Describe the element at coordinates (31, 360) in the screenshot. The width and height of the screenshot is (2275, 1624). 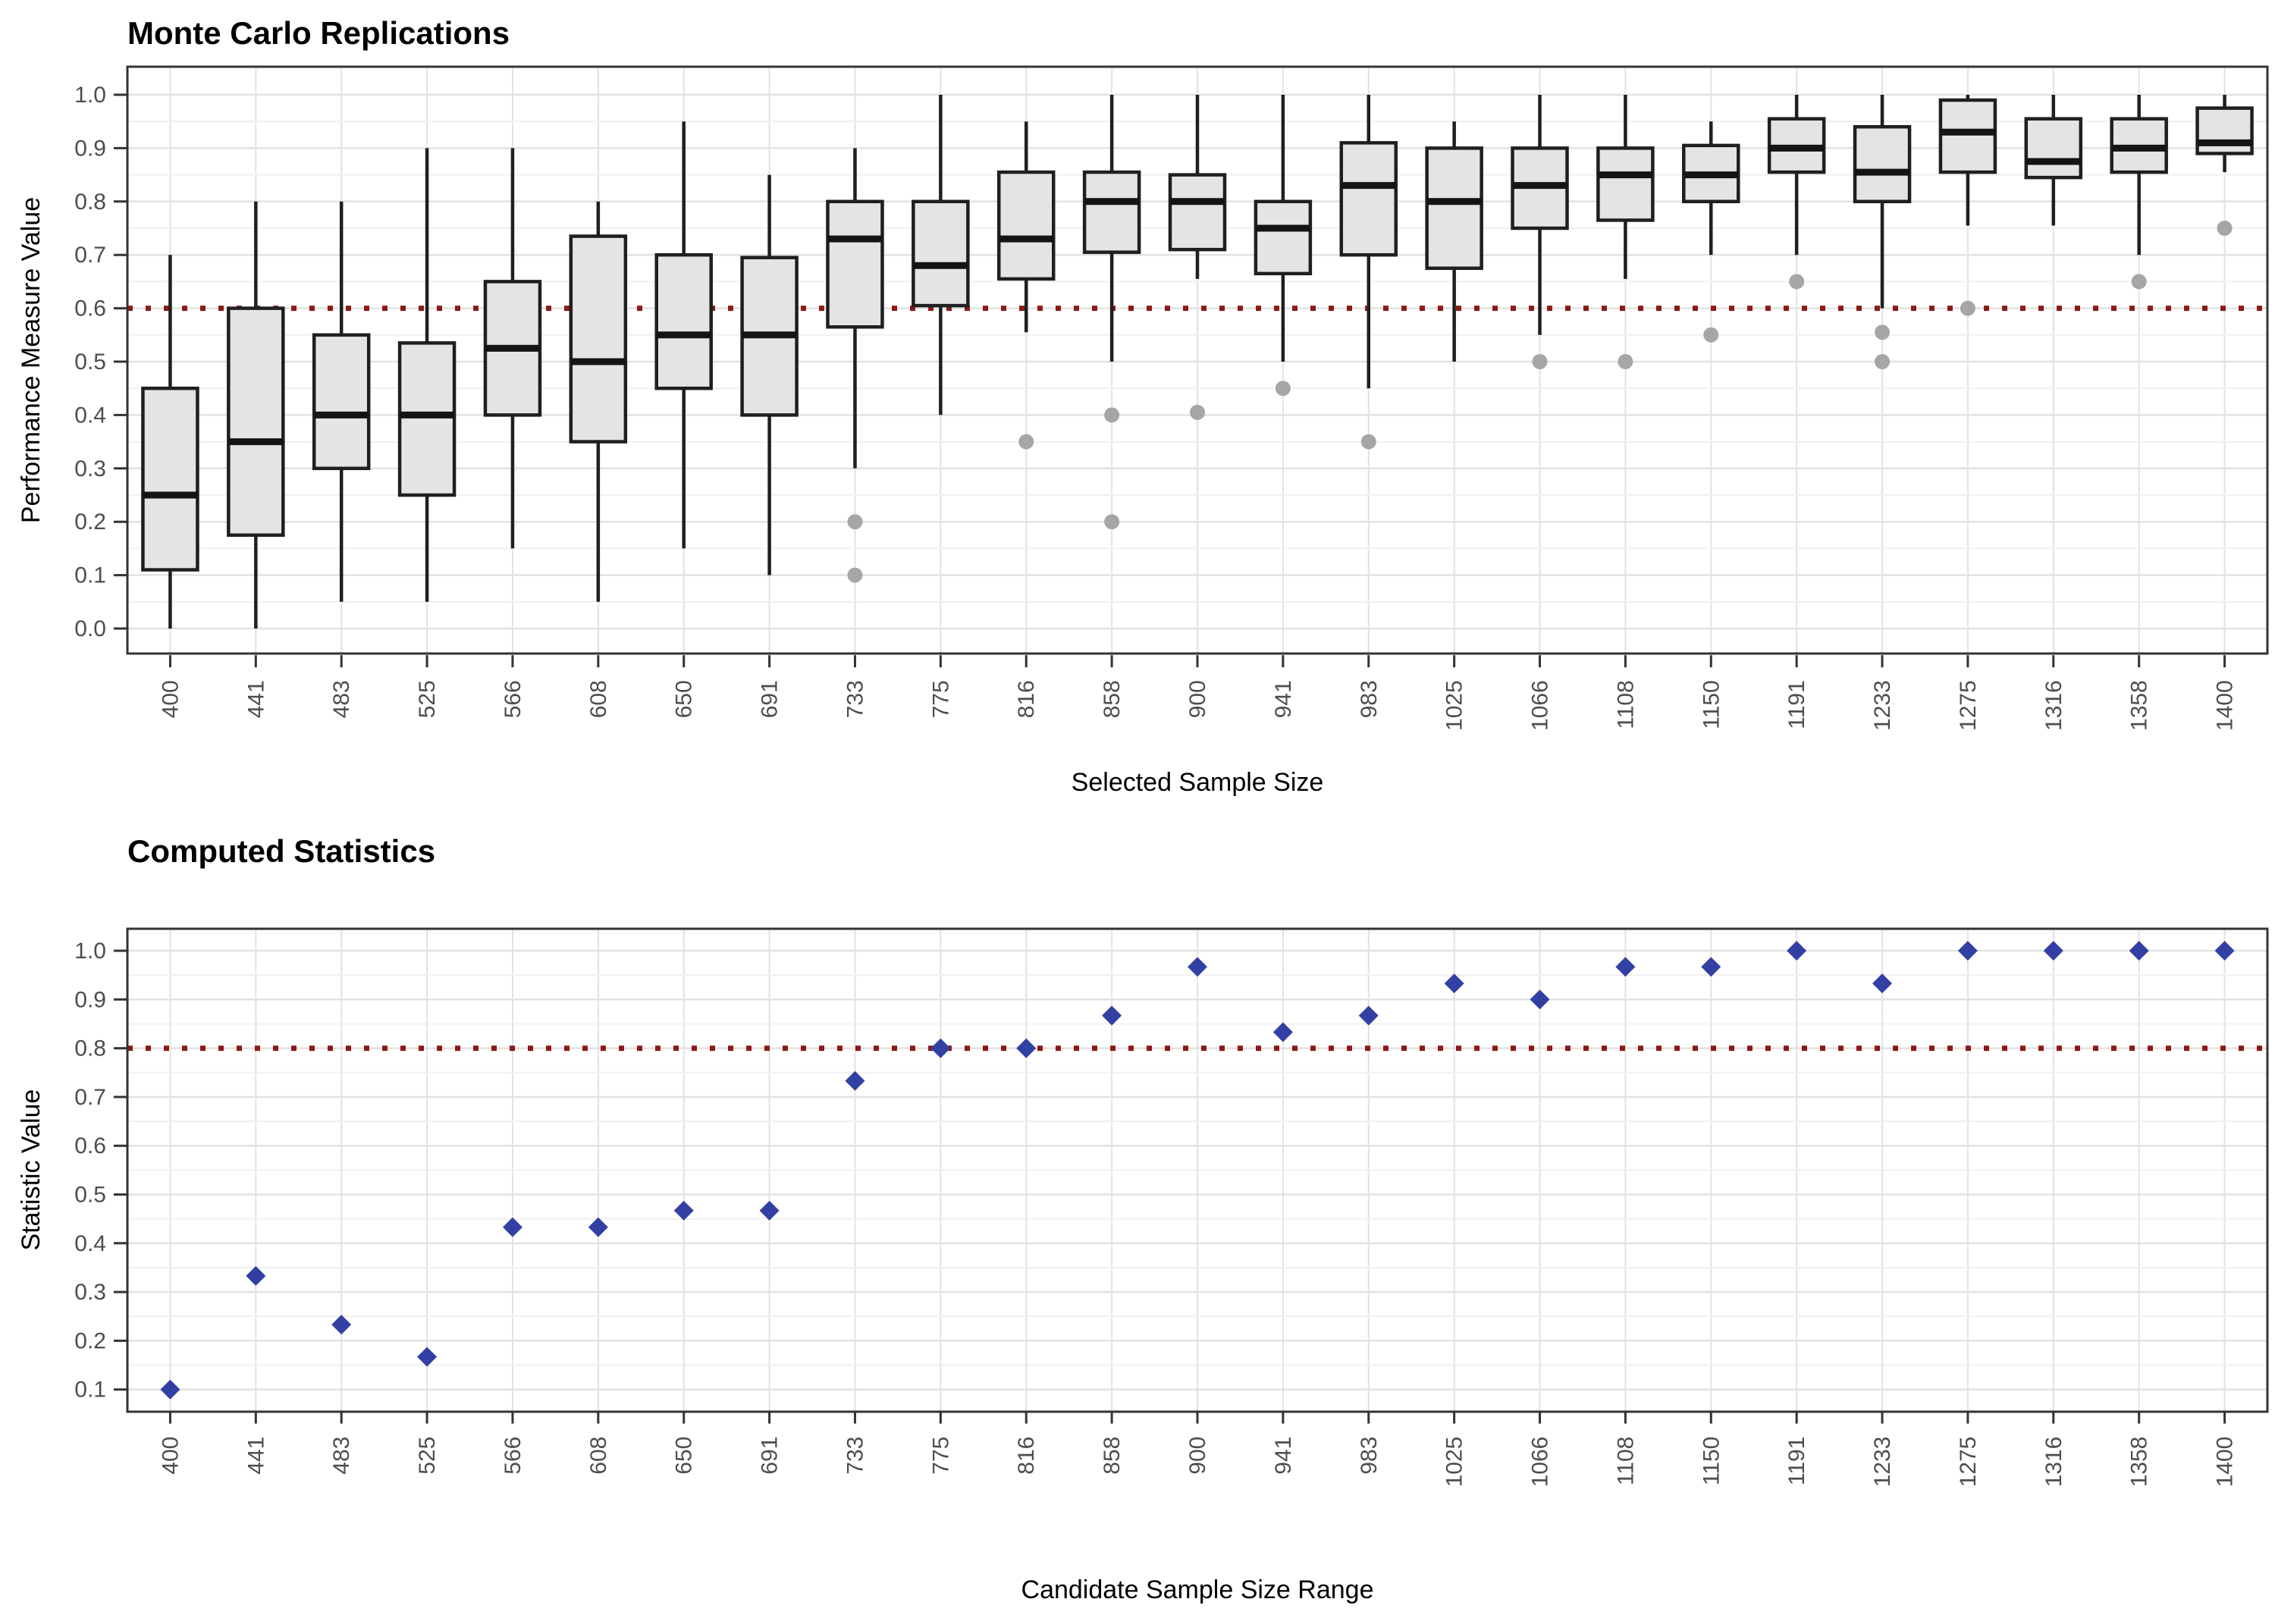
I see `boxplot-y-axis-title: Performance Measure Value` at that location.